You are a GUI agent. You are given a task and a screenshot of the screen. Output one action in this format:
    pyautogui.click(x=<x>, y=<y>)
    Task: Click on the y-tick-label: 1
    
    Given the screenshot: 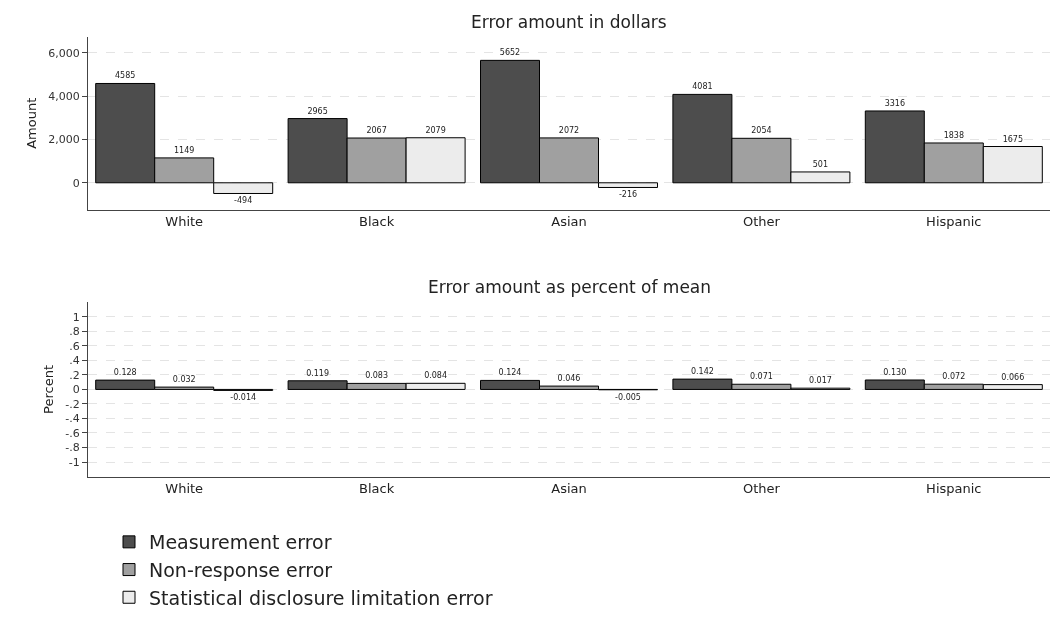 What is the action you would take?
    pyautogui.click(x=76, y=317)
    